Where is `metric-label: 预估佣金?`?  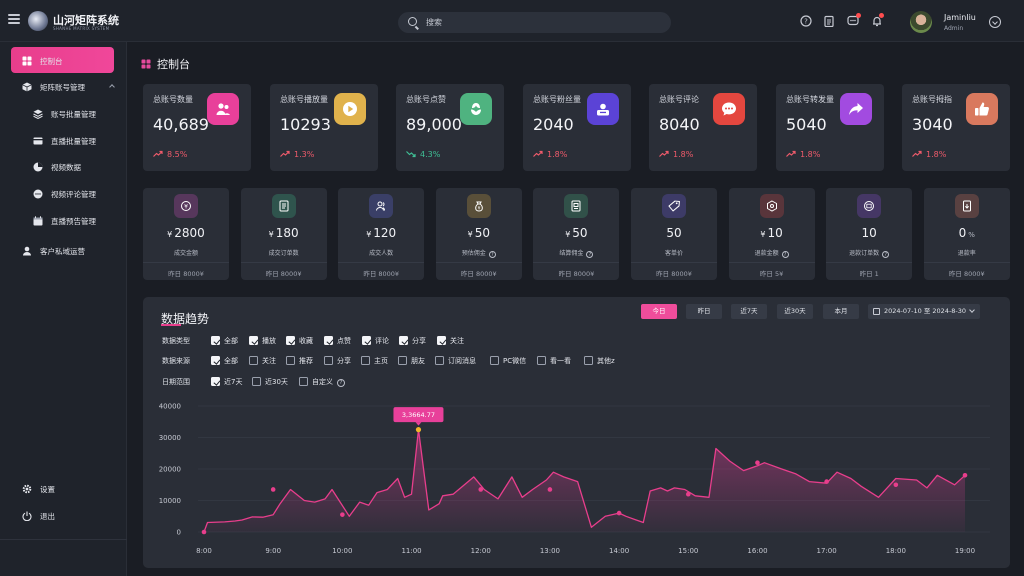
metric-label: 预估佣金? is located at coordinates (479, 253).